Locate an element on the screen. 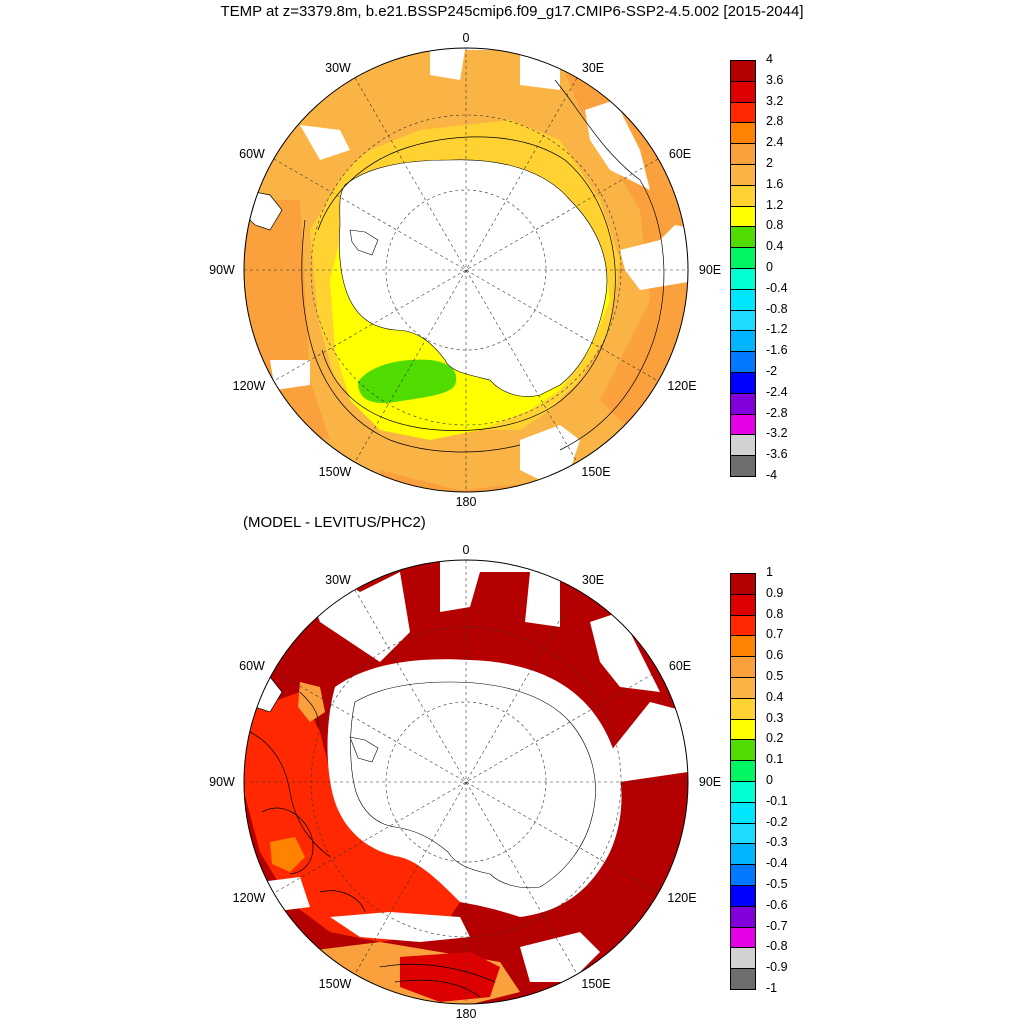 This screenshot has width=1024, height=1024. mask-e is located at coordinates (649, 742).